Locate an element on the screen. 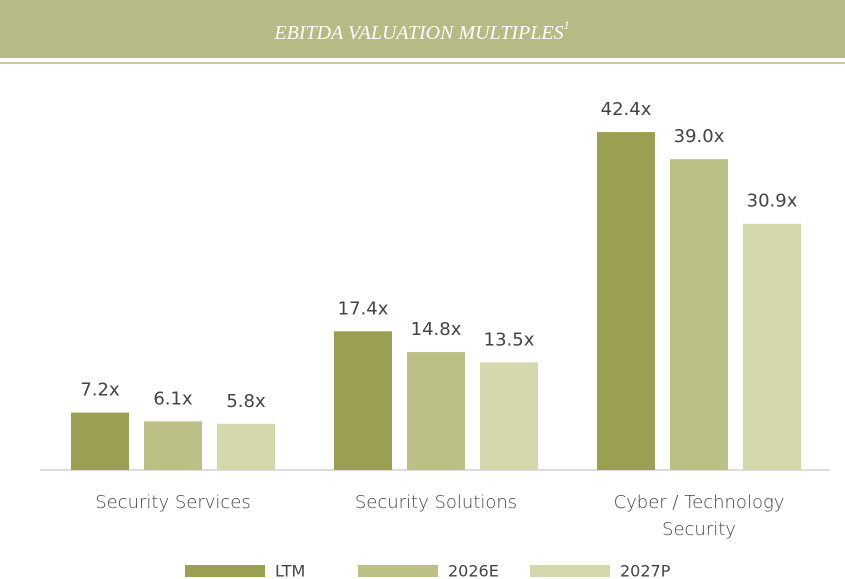 The image size is (845, 579). title-text: EBITDA VALUATION MULTIPLES is located at coordinates (418, 33).